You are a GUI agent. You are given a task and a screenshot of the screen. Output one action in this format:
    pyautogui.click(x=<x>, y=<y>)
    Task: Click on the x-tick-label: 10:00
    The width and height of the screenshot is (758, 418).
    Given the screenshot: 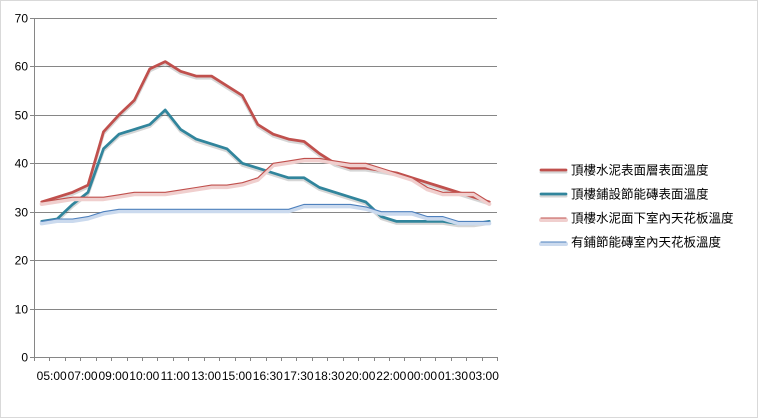 What is the action you would take?
    pyautogui.click(x=144, y=376)
    